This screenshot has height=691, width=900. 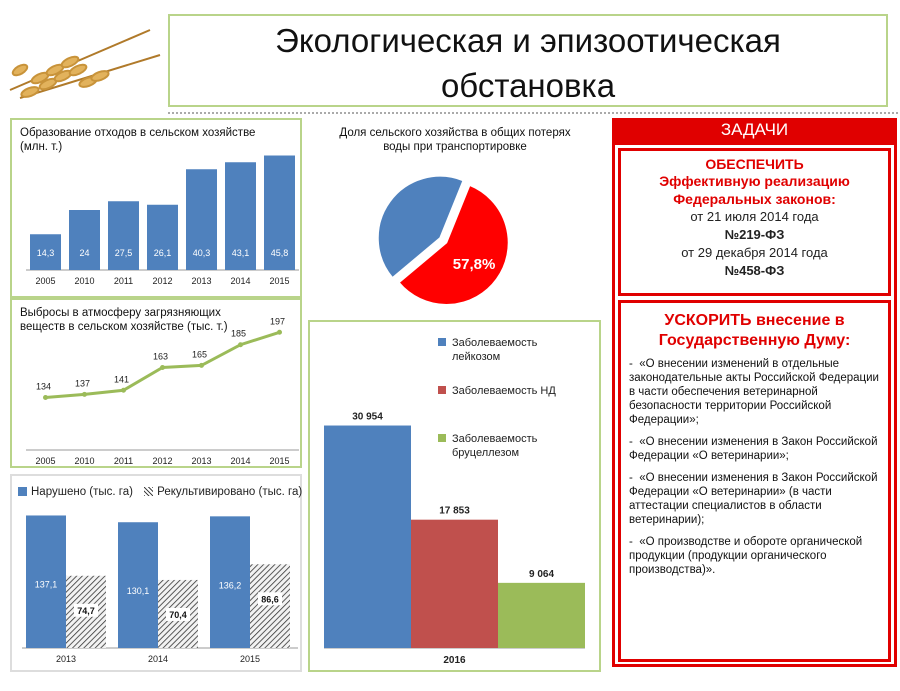 What do you see at coordinates (162, 281) in the screenshot?
I see `waste-tick-label: 2012` at bounding box center [162, 281].